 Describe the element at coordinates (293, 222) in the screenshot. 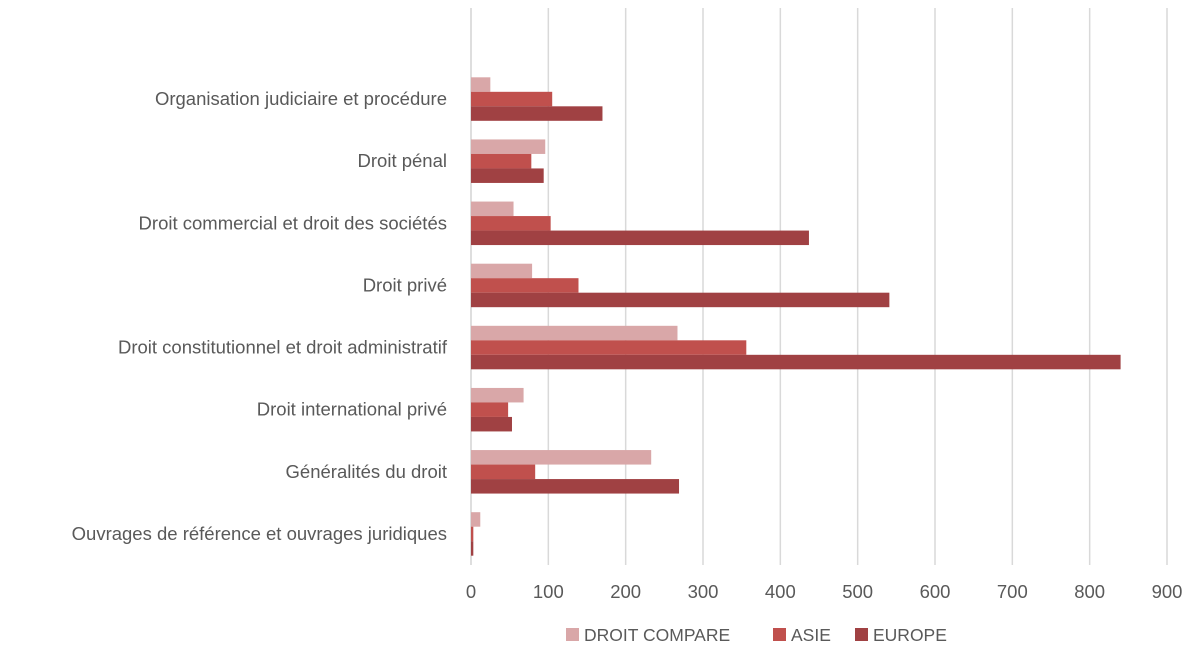

I see `category-label: Droit commercial et droit des sociétés` at that location.